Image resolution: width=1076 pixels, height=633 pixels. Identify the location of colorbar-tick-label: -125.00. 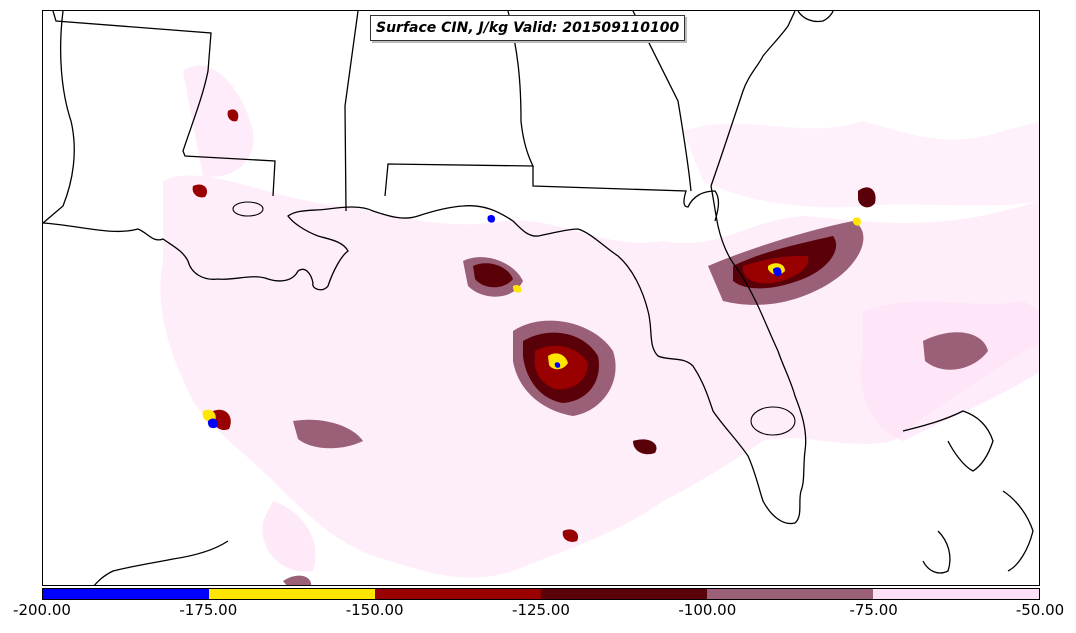
(541, 610).